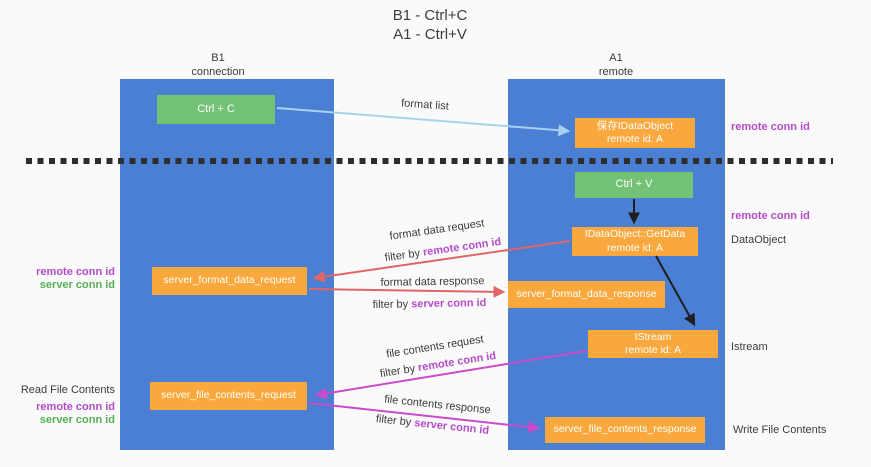 This screenshot has width=871, height=467. I want to click on lane-header-b1: B1 connection, so click(218, 66).